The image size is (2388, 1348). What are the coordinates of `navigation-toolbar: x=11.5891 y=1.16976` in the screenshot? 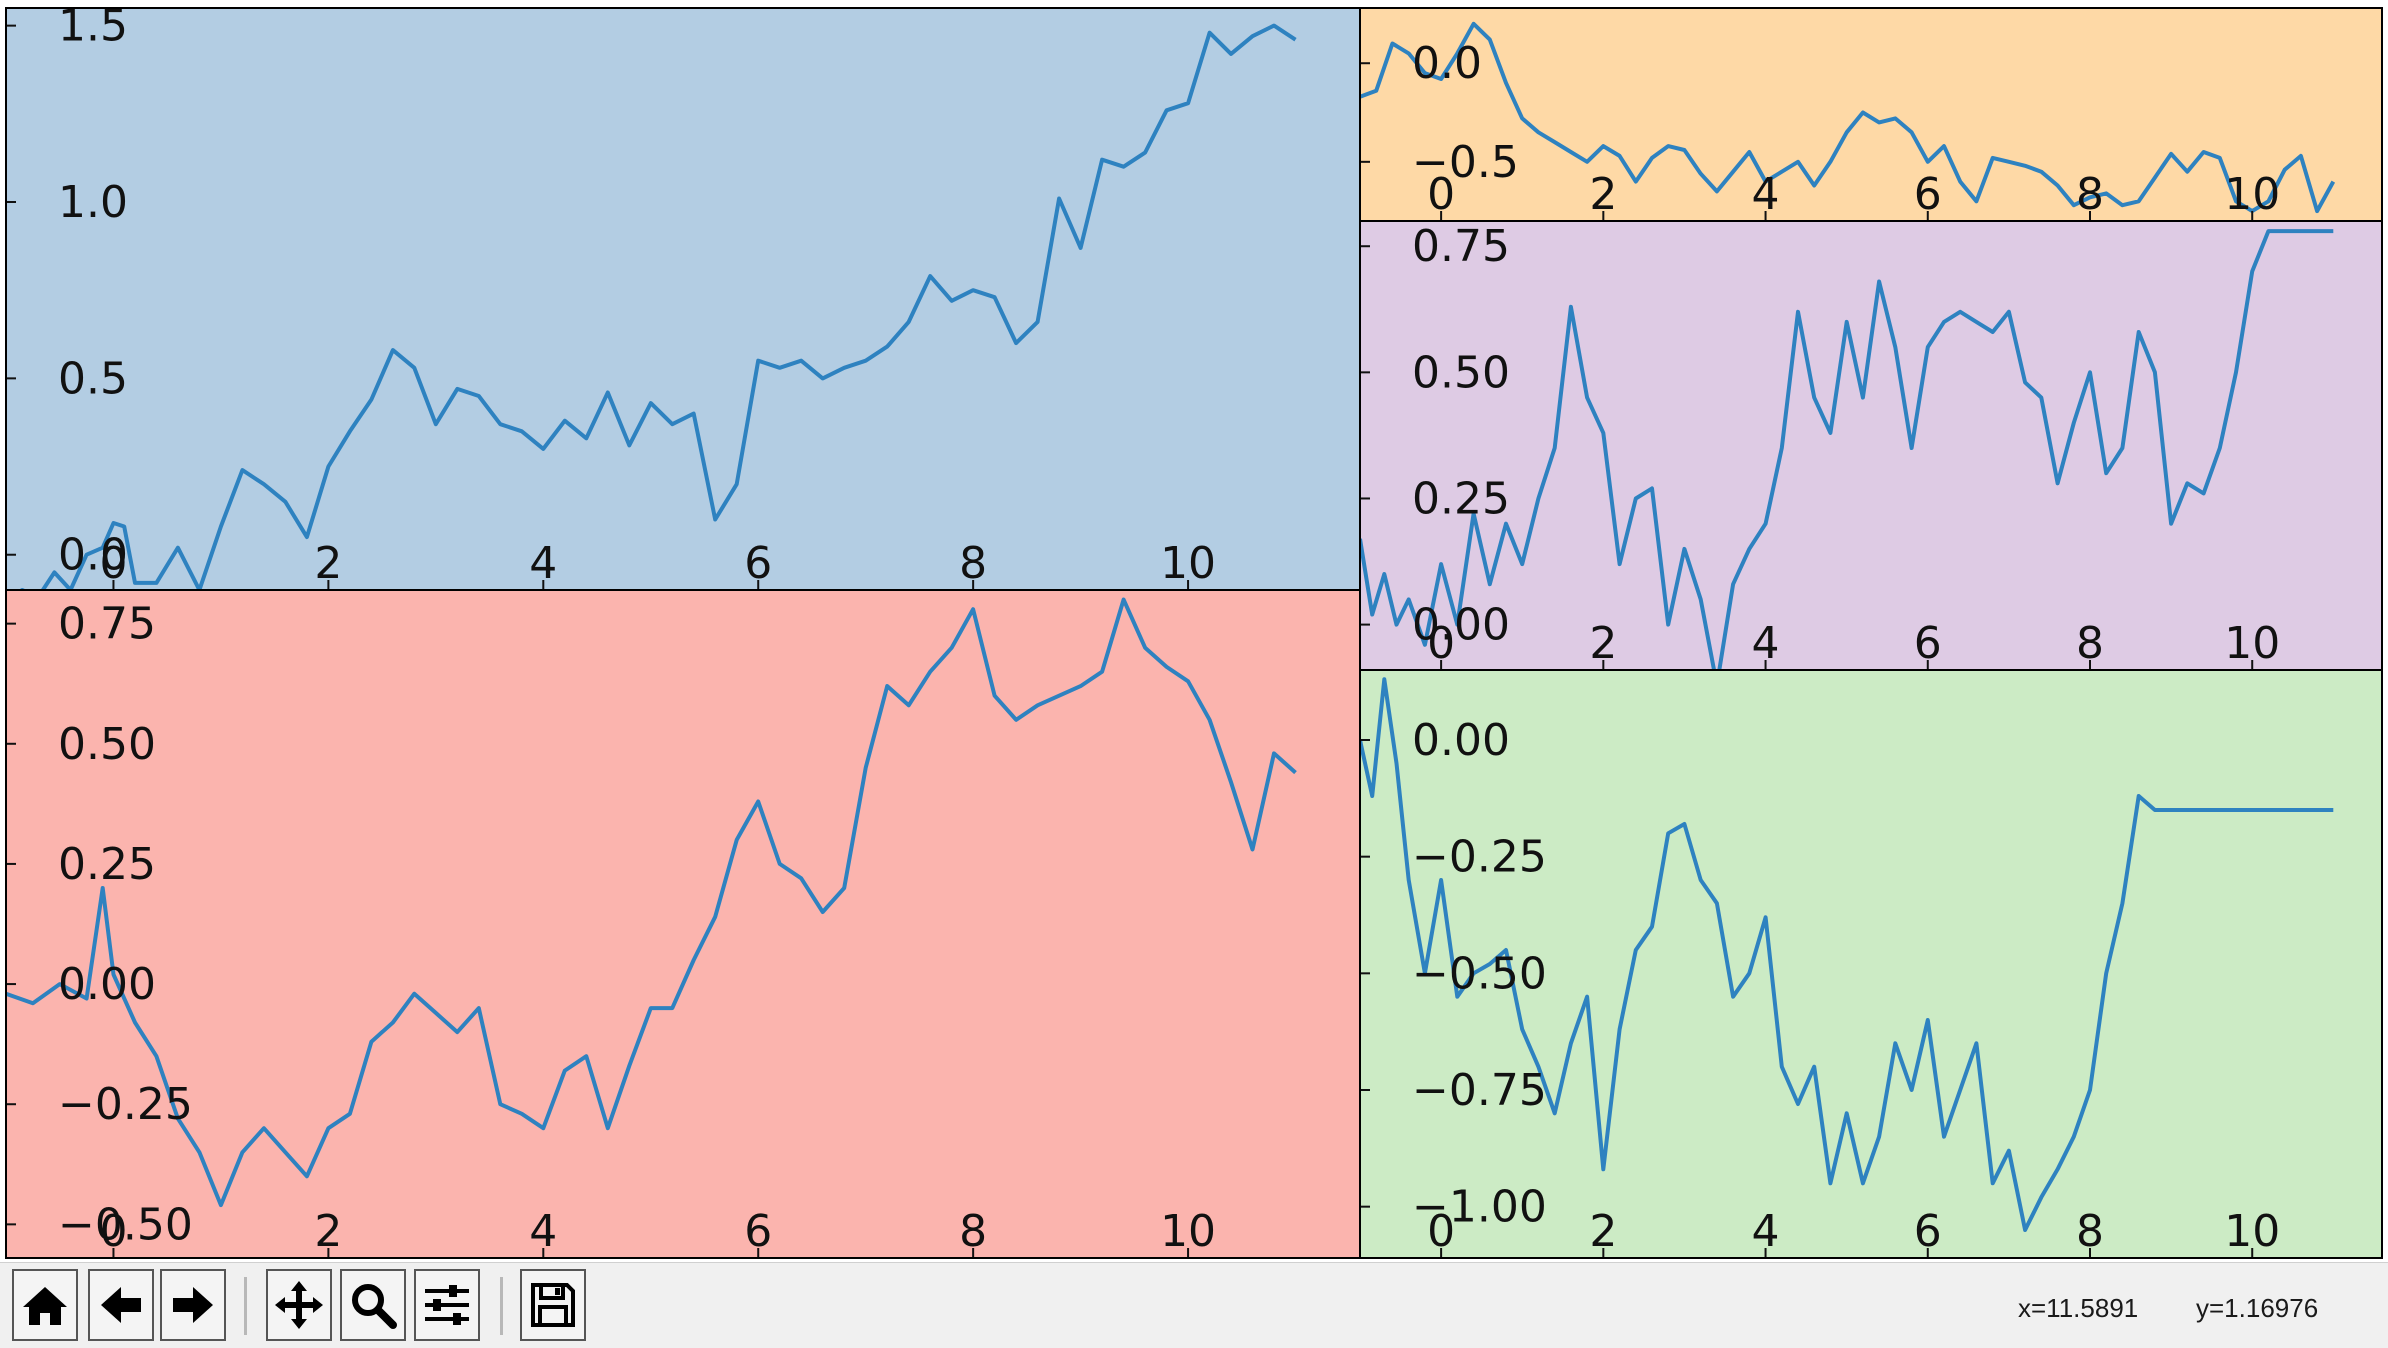 It's located at (1194, 1305).